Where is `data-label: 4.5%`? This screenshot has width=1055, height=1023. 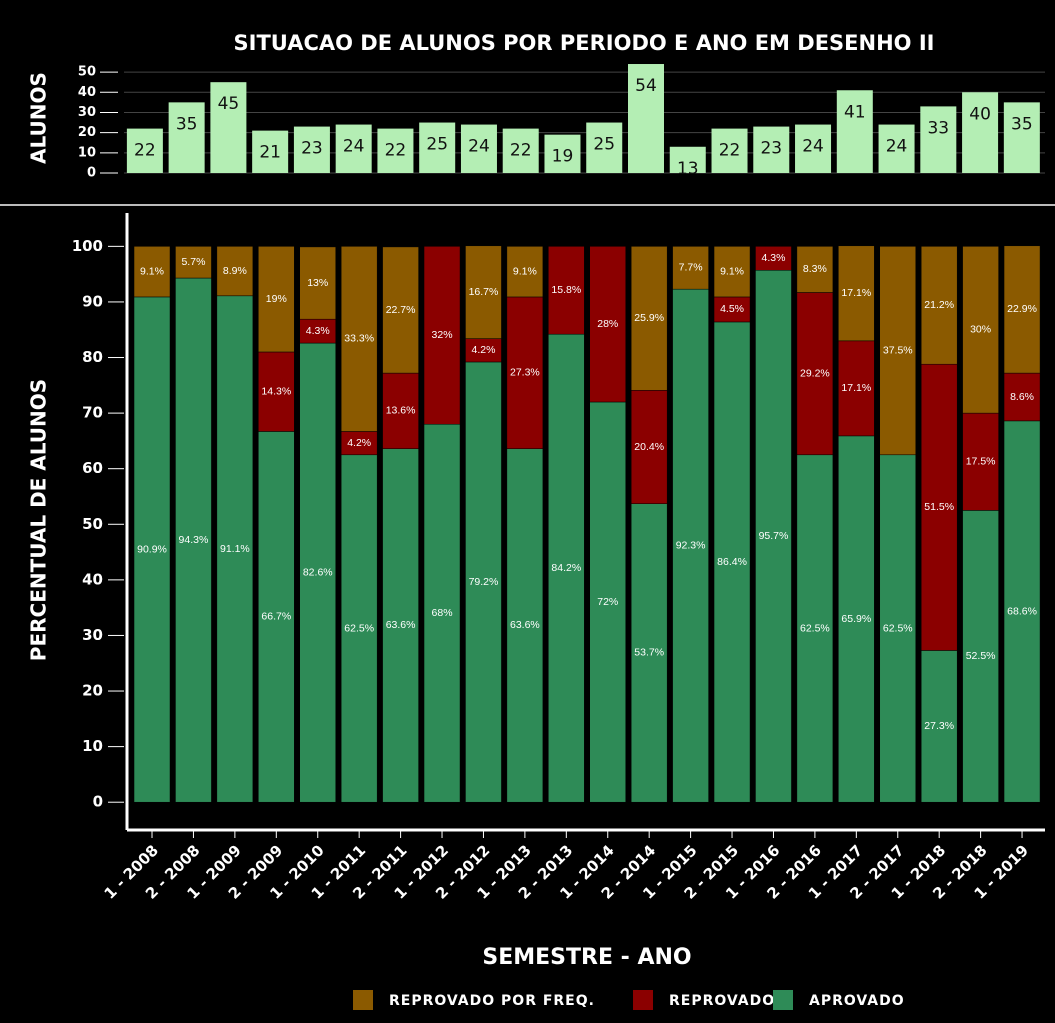
data-label: 4.5% is located at coordinates (732, 309).